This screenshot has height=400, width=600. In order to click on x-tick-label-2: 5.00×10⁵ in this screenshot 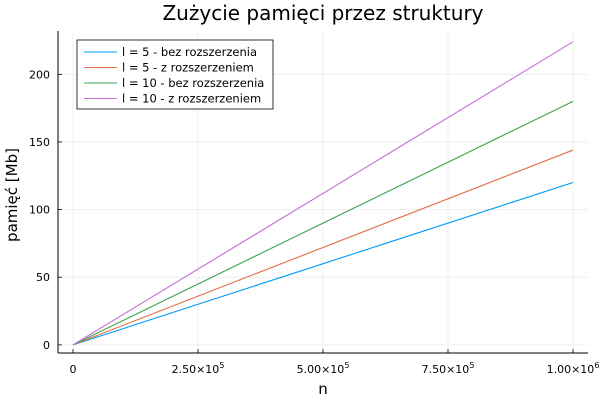, I will do `click(323, 368)`.